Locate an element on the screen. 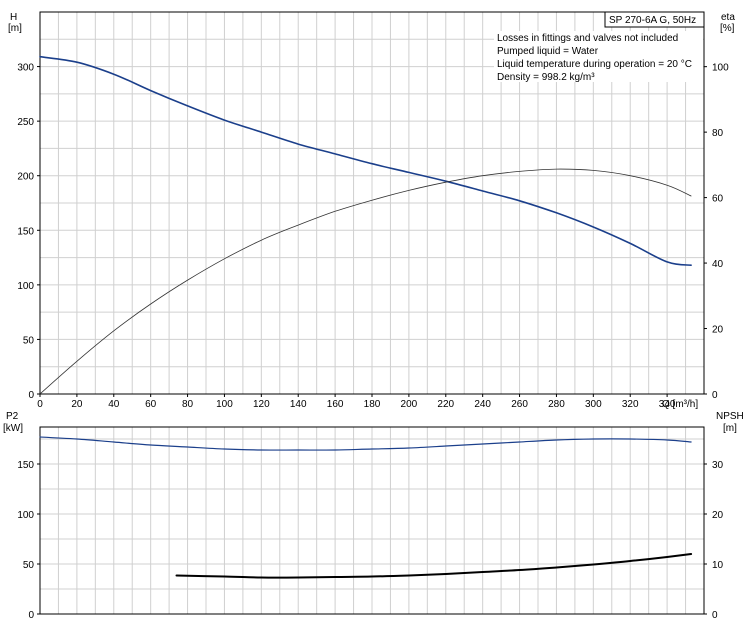 The width and height of the screenshot is (749, 630). top-y-tick-label-right: 60 is located at coordinates (718, 199).